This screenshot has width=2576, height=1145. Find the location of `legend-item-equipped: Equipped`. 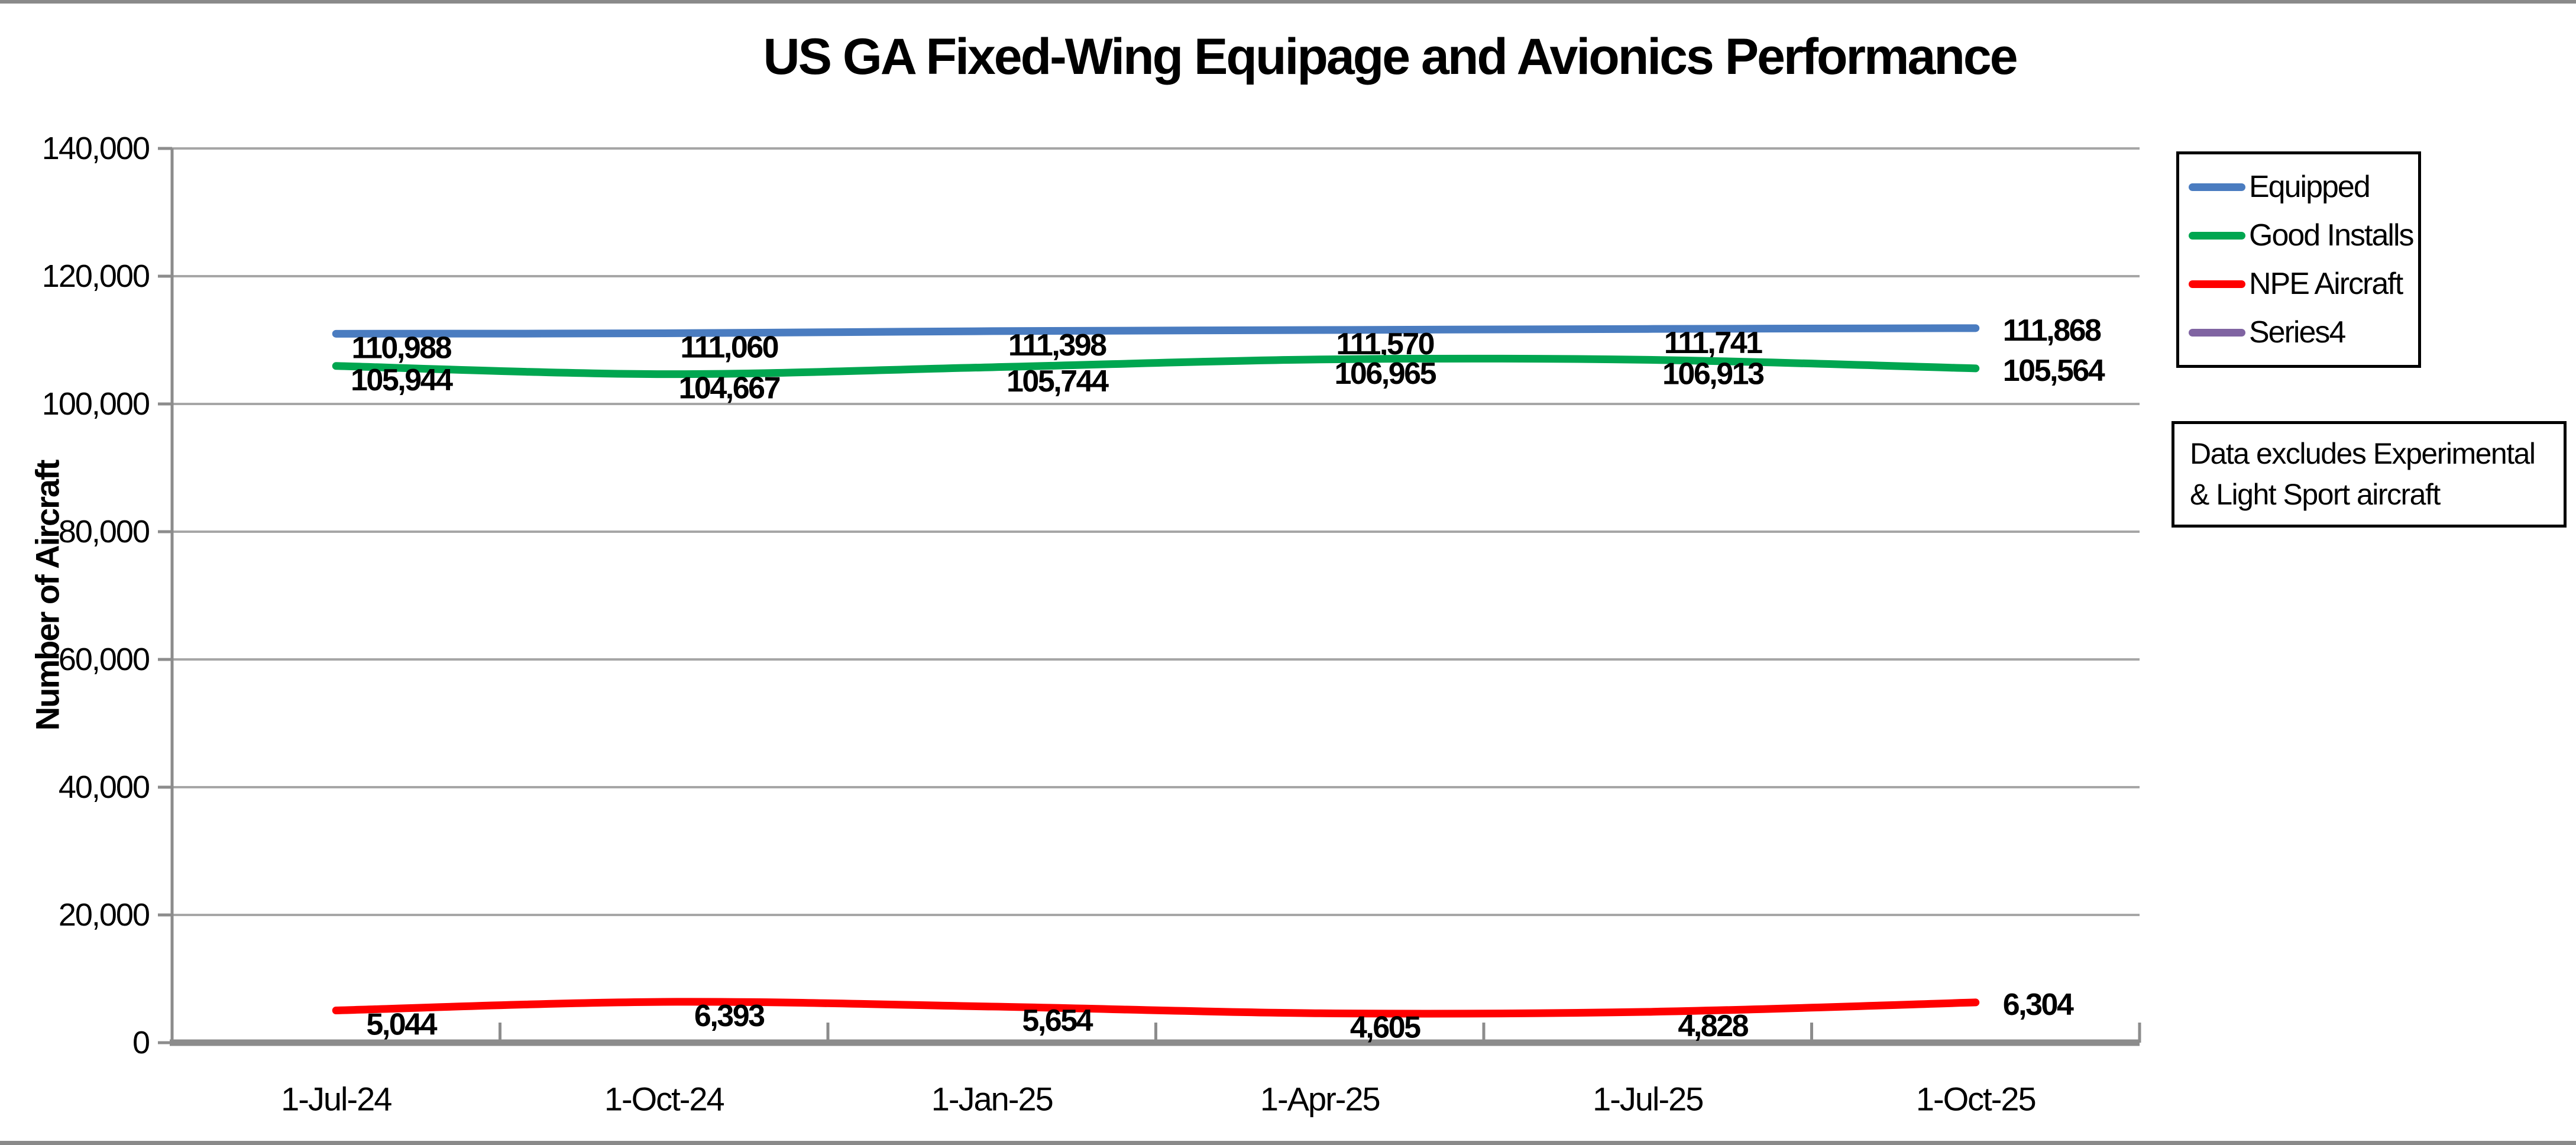

legend-item-equipped: Equipped is located at coordinates (2304, 187).